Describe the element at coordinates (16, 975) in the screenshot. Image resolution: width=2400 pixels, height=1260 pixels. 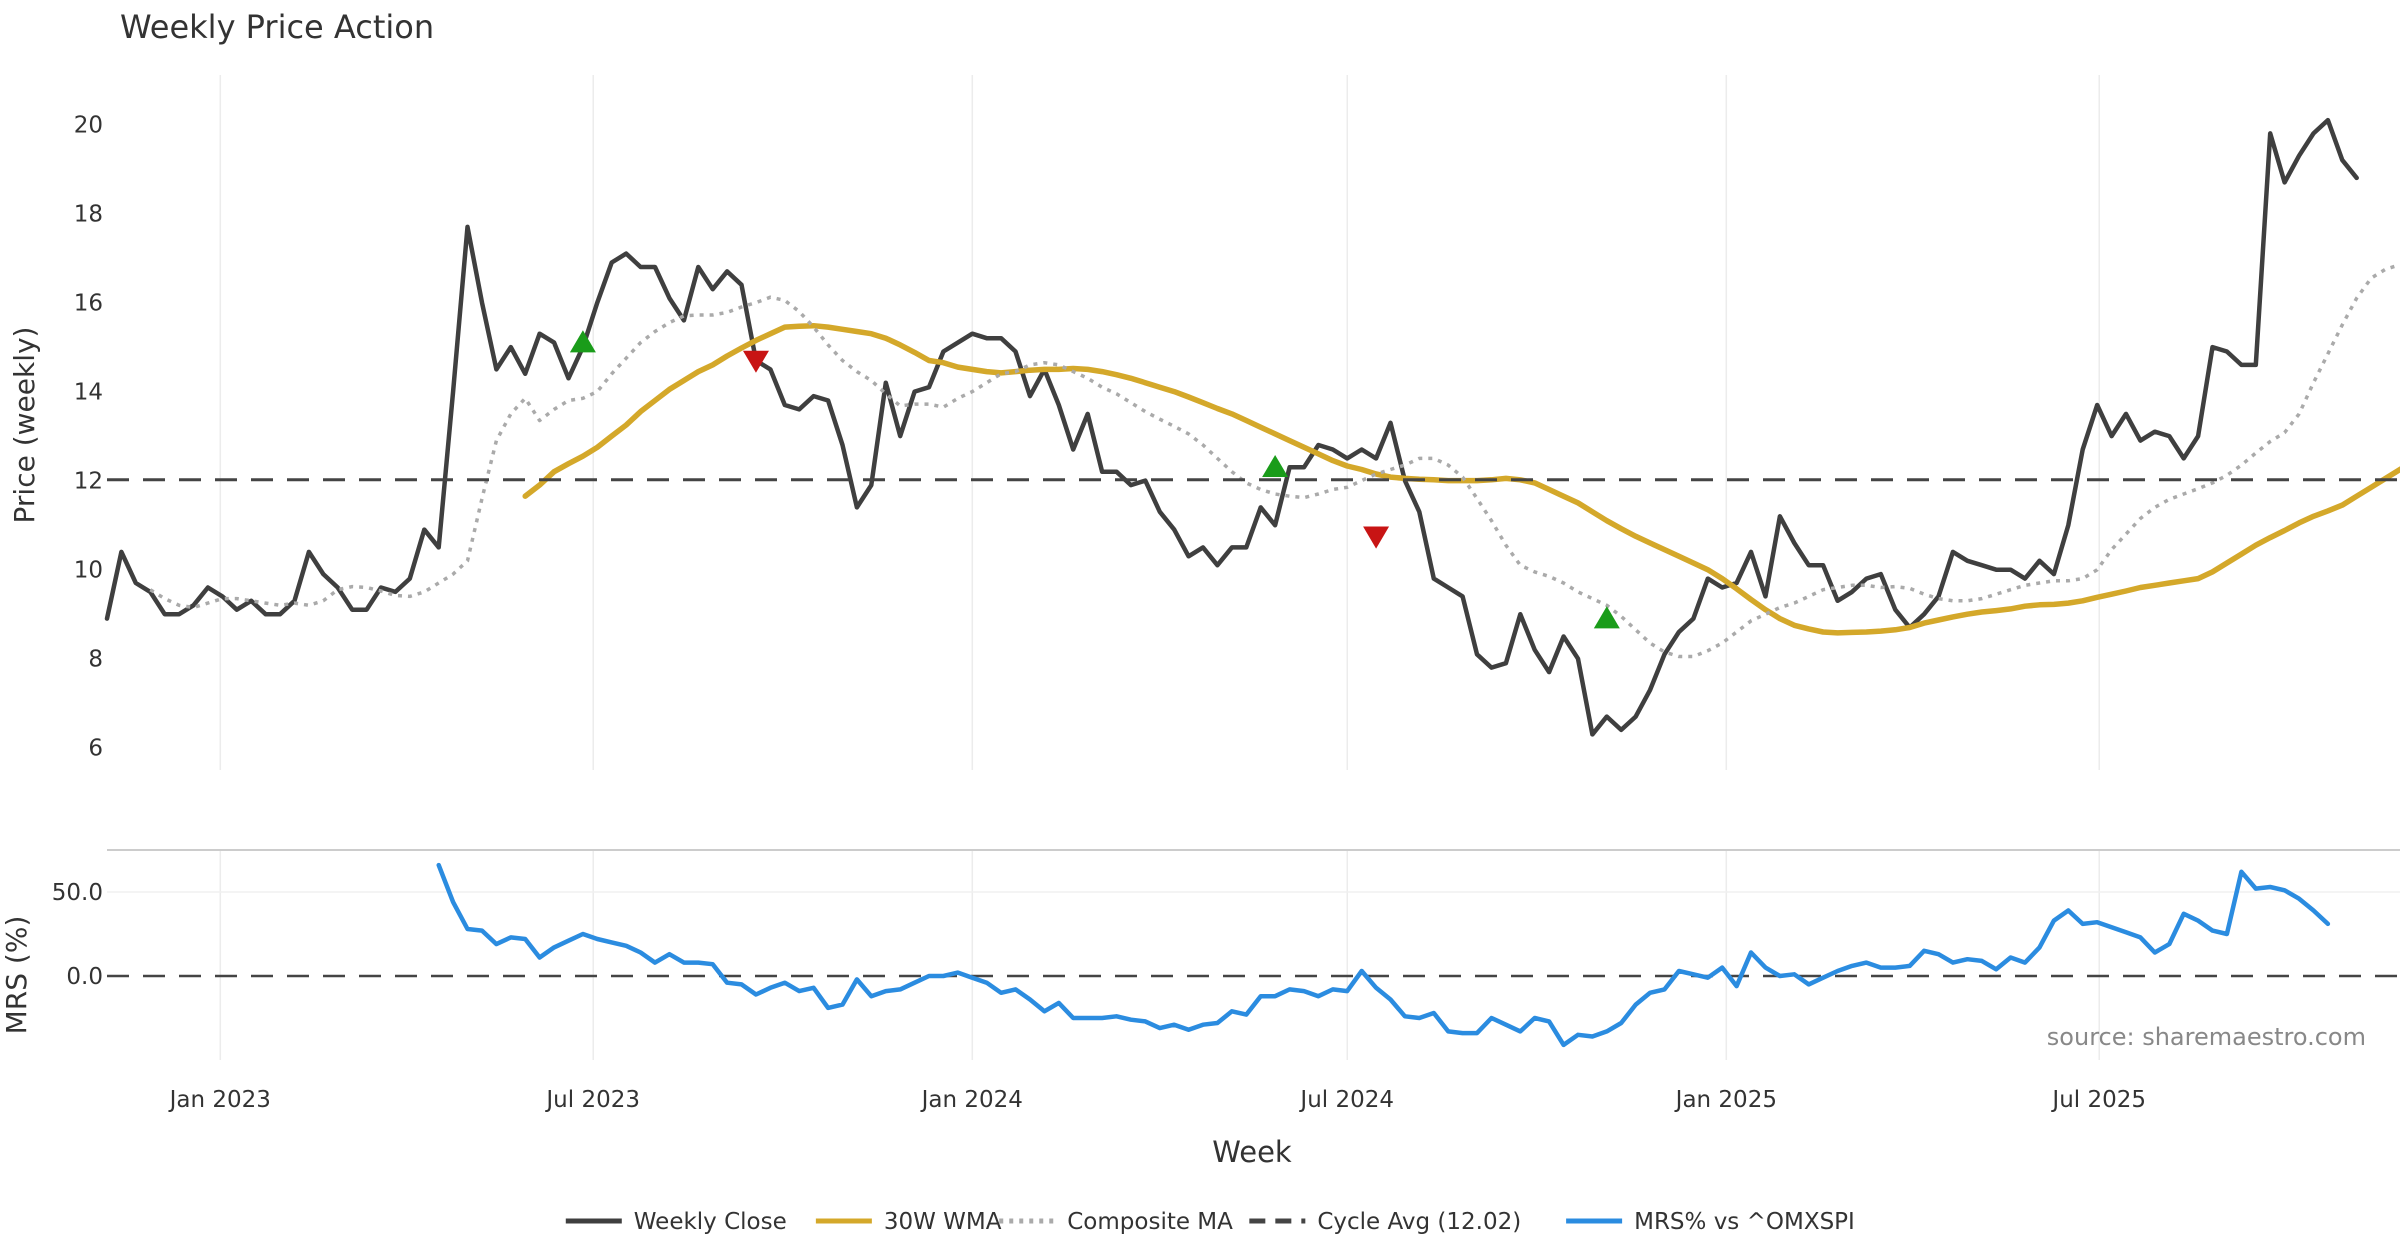
I see `mrs-y-axis-label: MRS (%)` at that location.